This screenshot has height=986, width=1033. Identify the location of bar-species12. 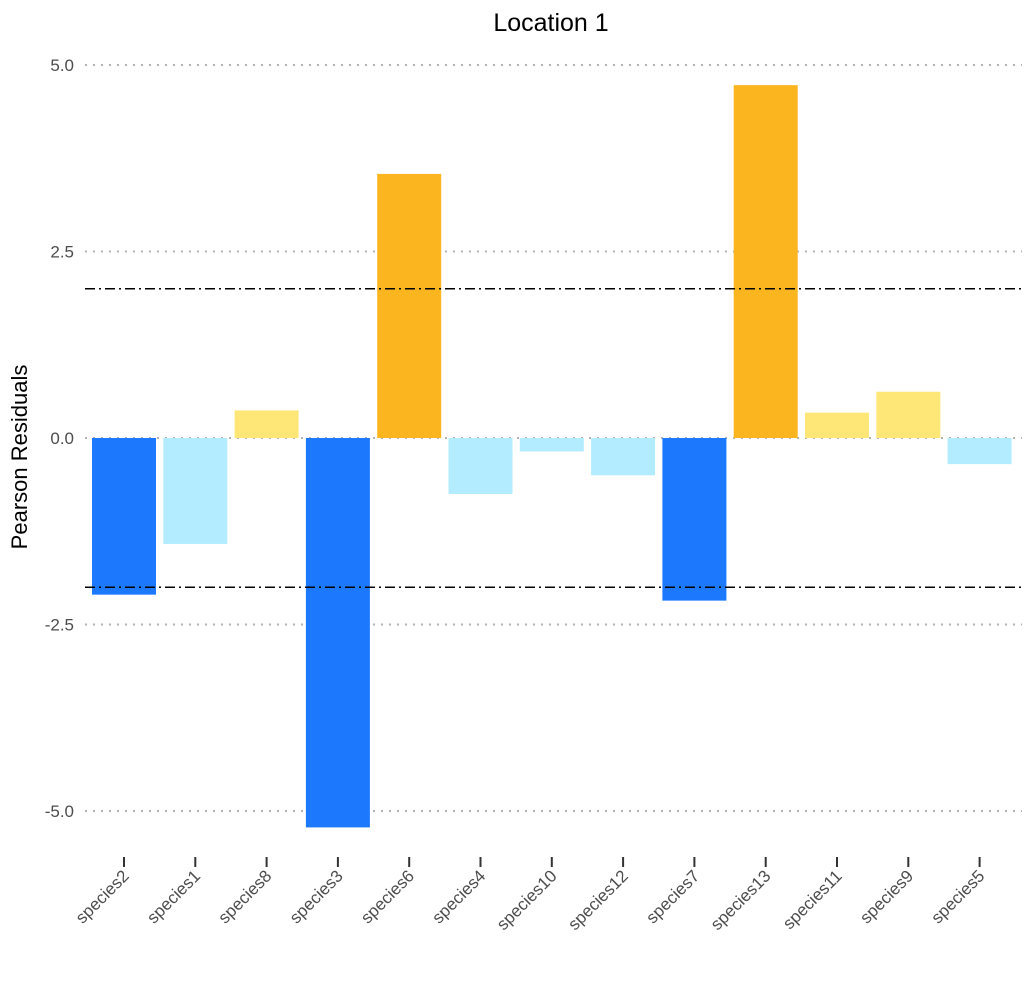
(623, 457).